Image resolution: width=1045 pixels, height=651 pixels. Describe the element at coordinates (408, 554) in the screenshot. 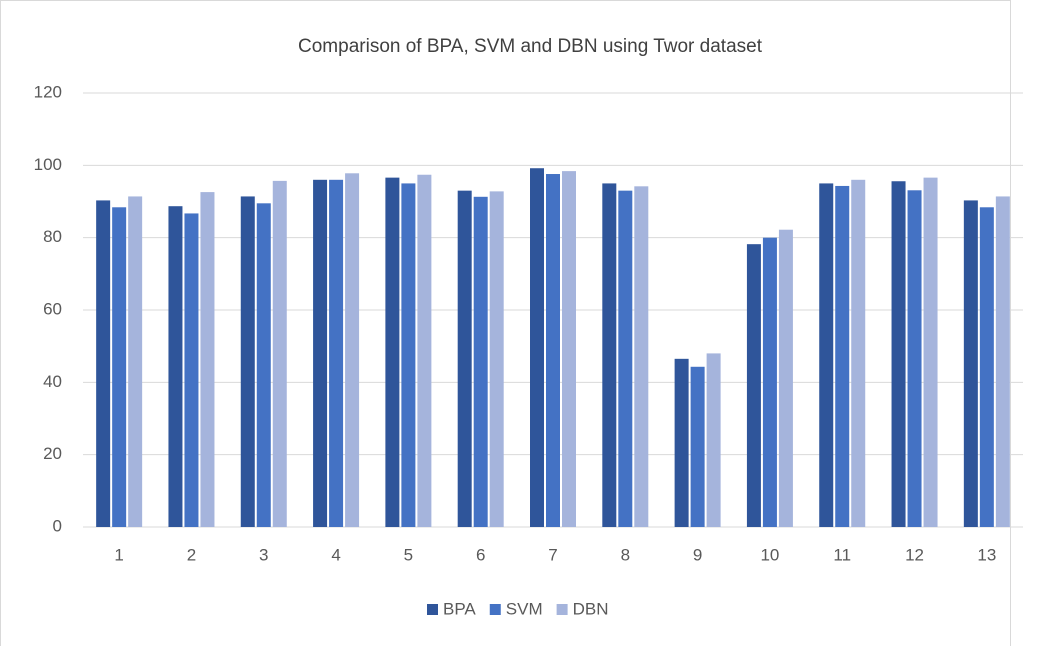

I see `x-tick-label: 5` at that location.